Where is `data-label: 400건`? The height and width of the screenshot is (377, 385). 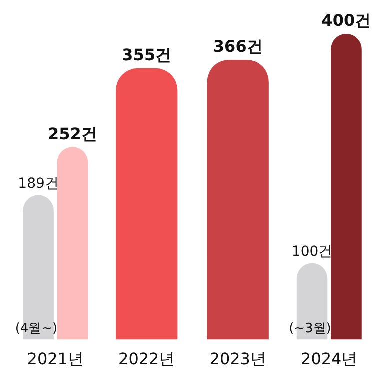
data-label: 400건 is located at coordinates (347, 20).